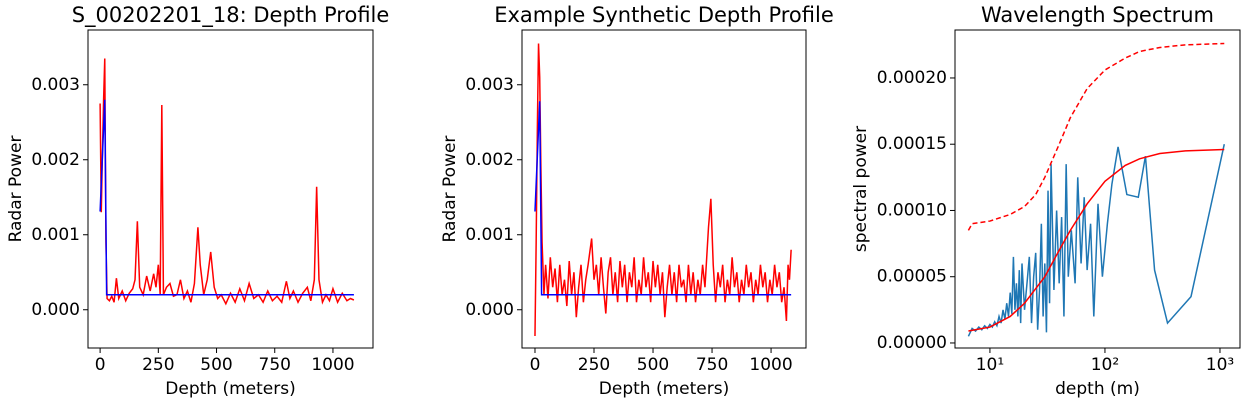 The height and width of the screenshot is (407, 1244). Describe the element at coordinates (912, 277) in the screenshot. I see `y-tick-label: 0.00005` at that location.